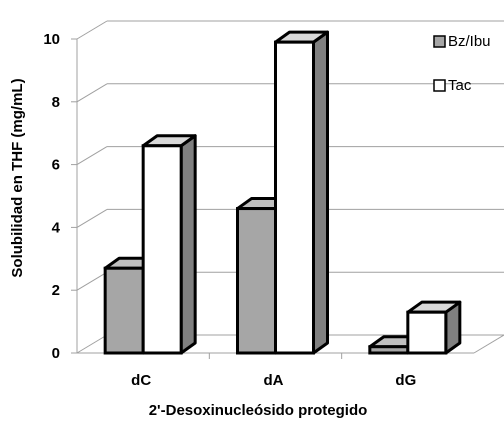 Image resolution: width=504 pixels, height=421 pixels. What do you see at coordinates (51, 39) in the screenshot?
I see `y-tick-label: 10` at bounding box center [51, 39].